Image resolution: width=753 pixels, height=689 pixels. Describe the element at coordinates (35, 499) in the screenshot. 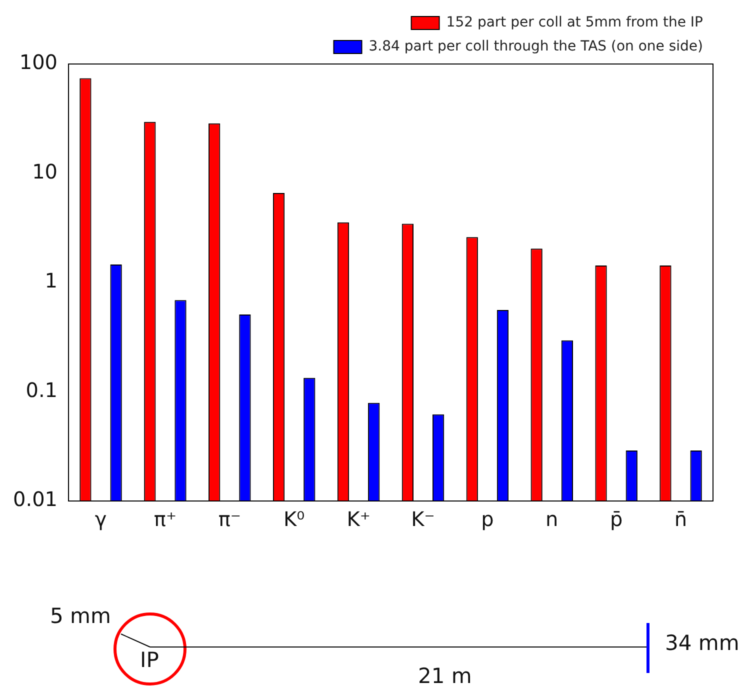

I see `y-tick-label: 0.01` at that location.